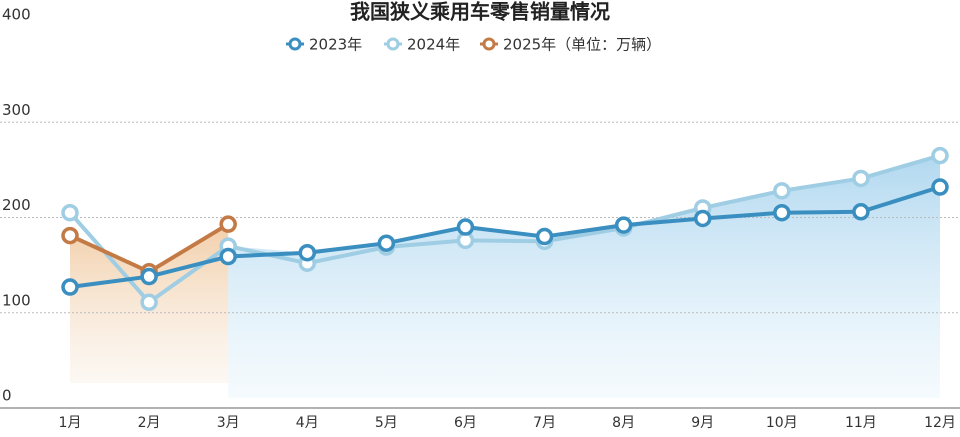 Image resolution: width=960 pixels, height=437 pixels. What do you see at coordinates (544, 423) in the screenshot?
I see `x-tick-label: 7月` at bounding box center [544, 423].